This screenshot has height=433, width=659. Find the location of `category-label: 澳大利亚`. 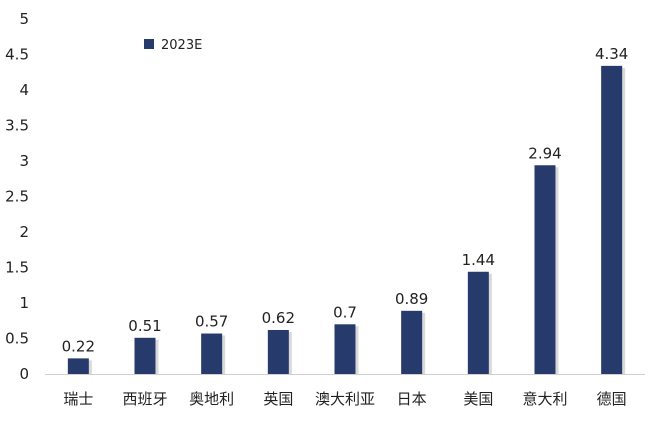

category-label: 澳大利亚 is located at coordinates (345, 399).